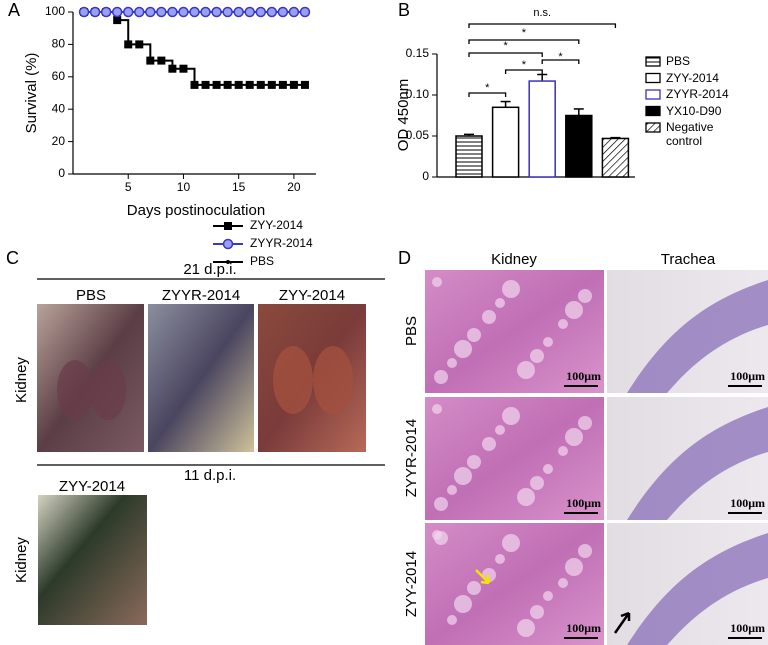 This screenshot has height=645, width=768. What do you see at coordinates (196, 210) in the screenshot?
I see `x-axis-label: Days postinoculation` at bounding box center [196, 210].